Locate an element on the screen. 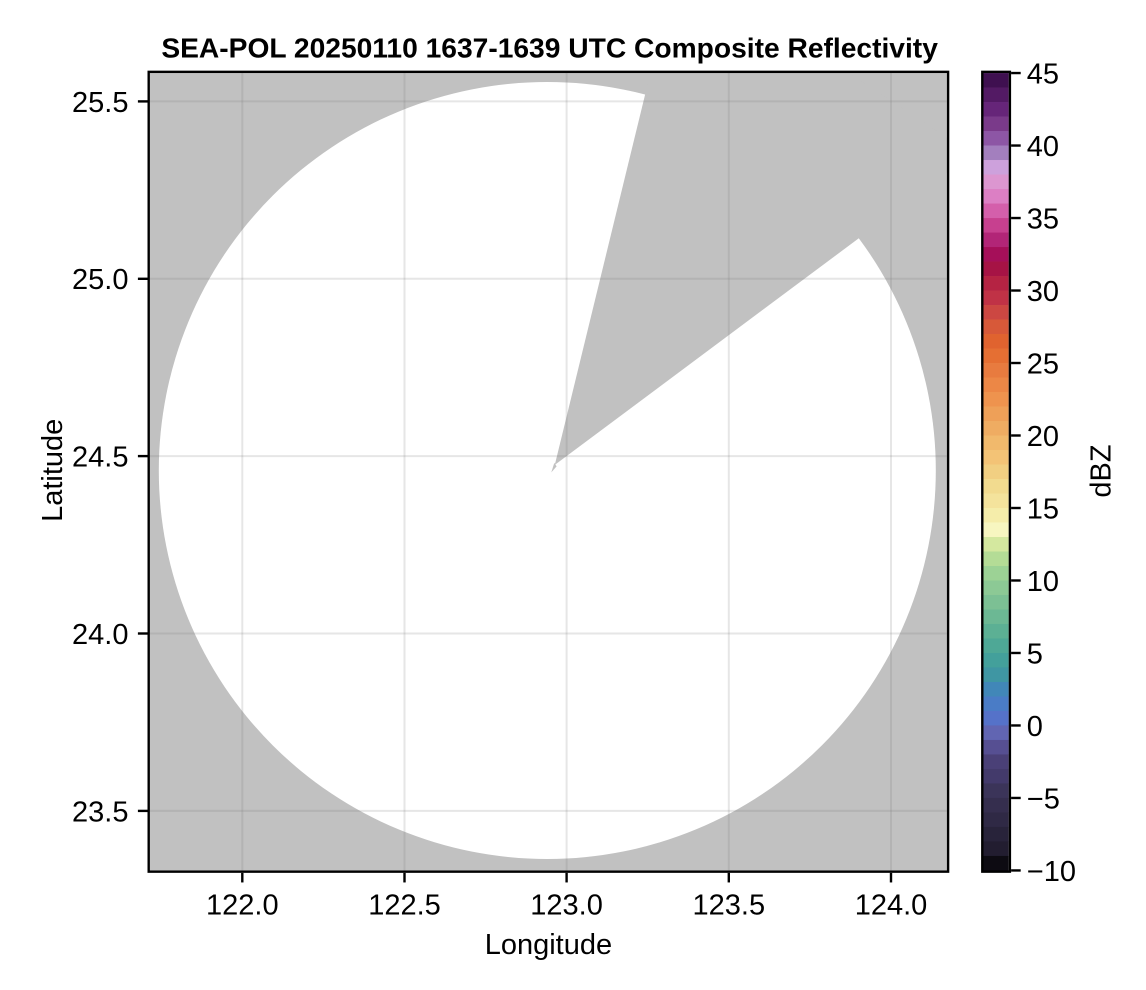  svg-text: 122.0 is located at coordinates (242, 905).